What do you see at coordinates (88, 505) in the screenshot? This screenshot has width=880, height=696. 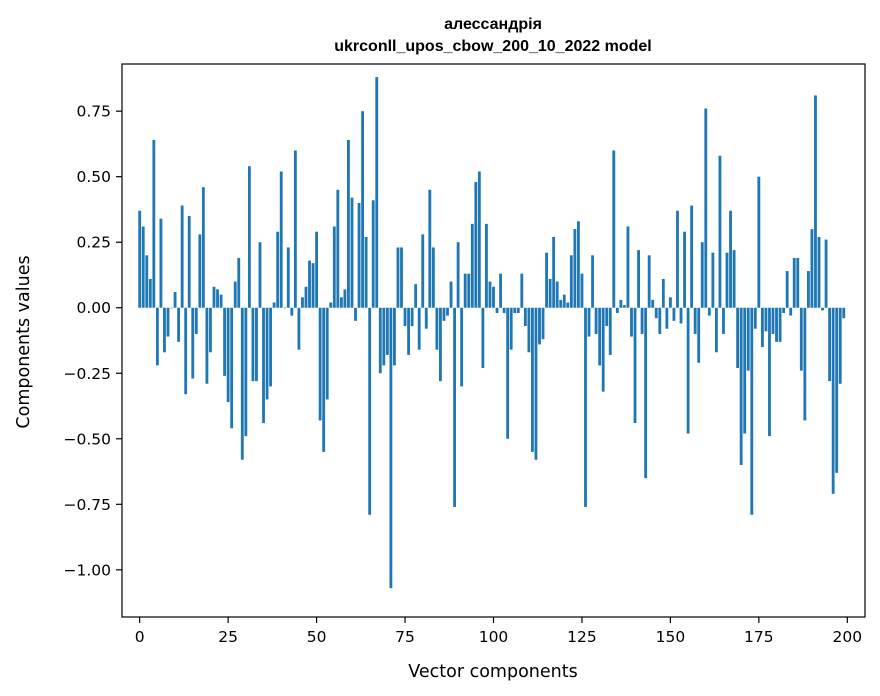 I see `y-tick-label: −0.75` at bounding box center [88, 505].